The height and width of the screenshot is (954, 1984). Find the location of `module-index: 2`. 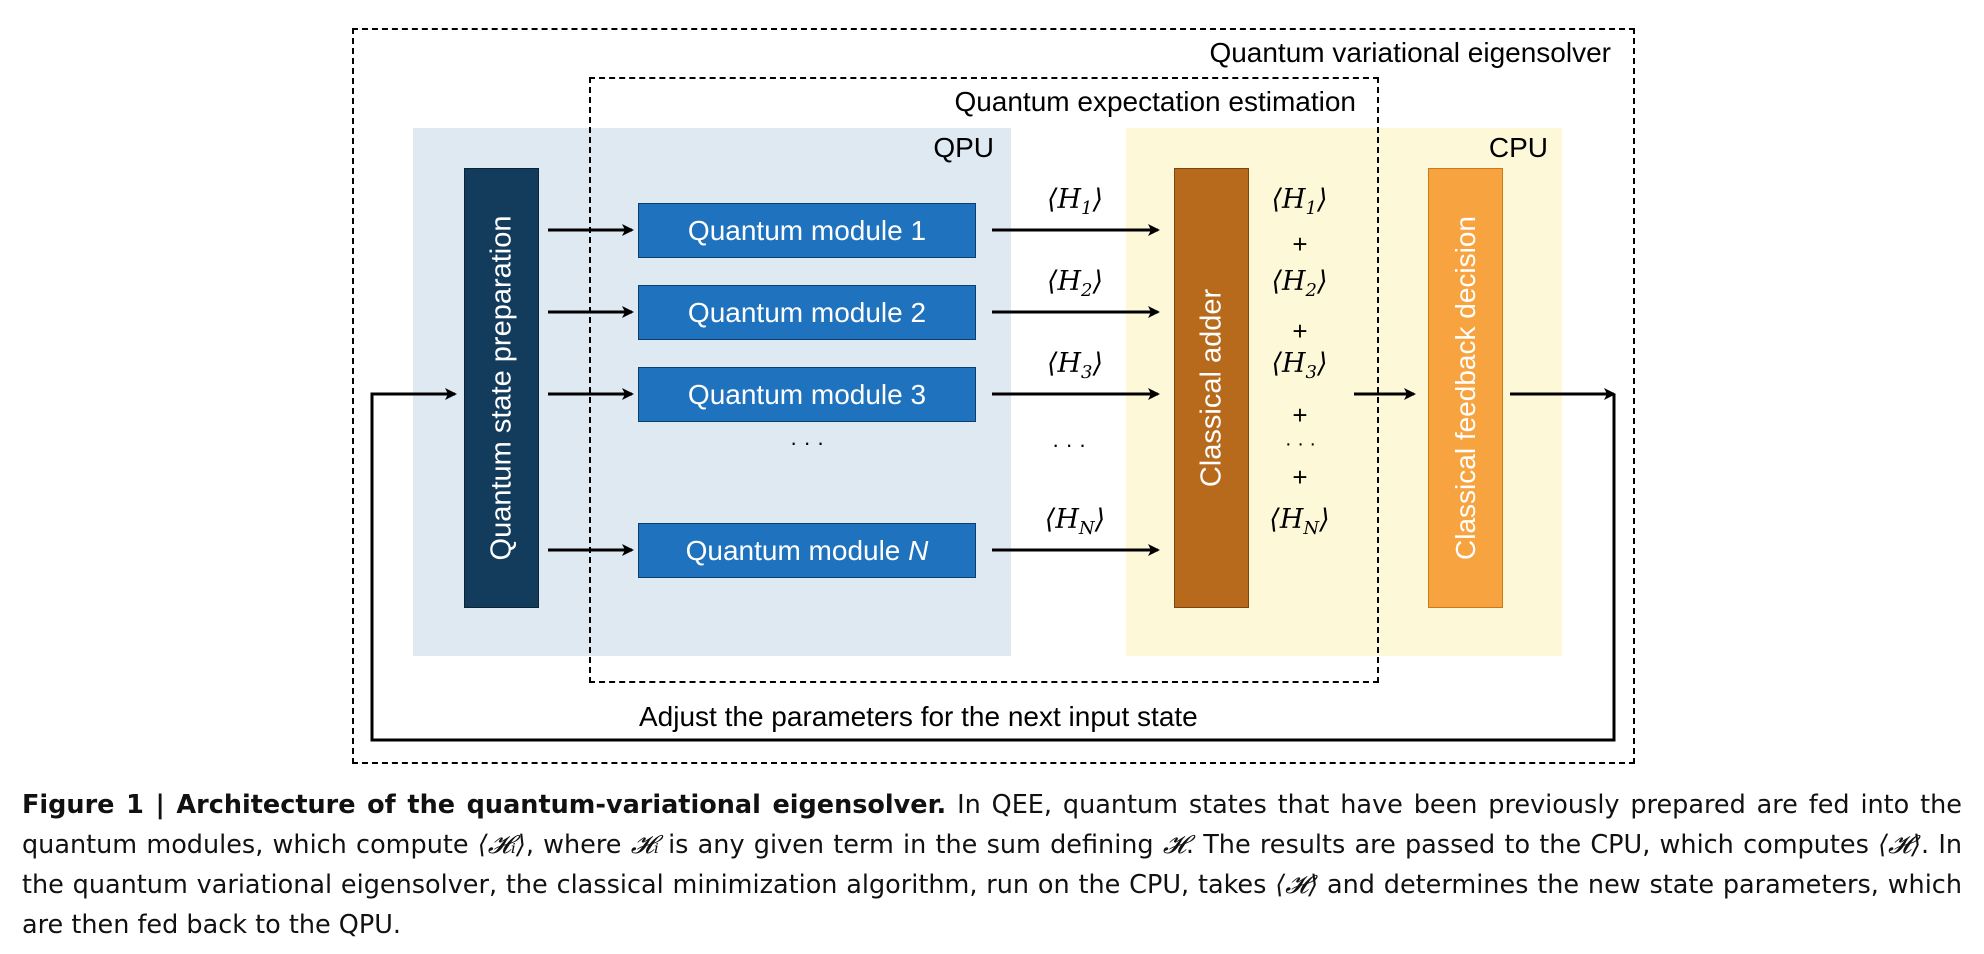

module-index: 2 is located at coordinates (918, 312).